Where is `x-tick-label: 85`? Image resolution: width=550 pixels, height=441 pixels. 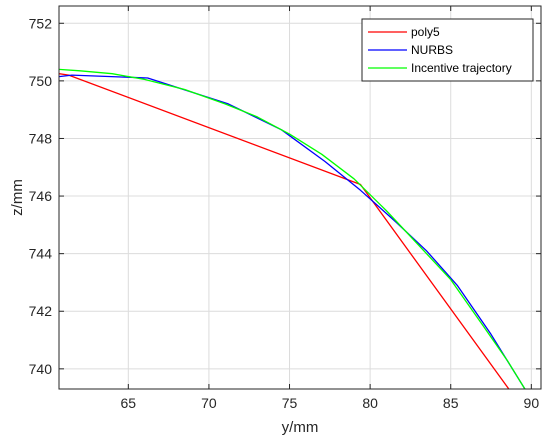 x-tick-label: 85 is located at coordinates (451, 403).